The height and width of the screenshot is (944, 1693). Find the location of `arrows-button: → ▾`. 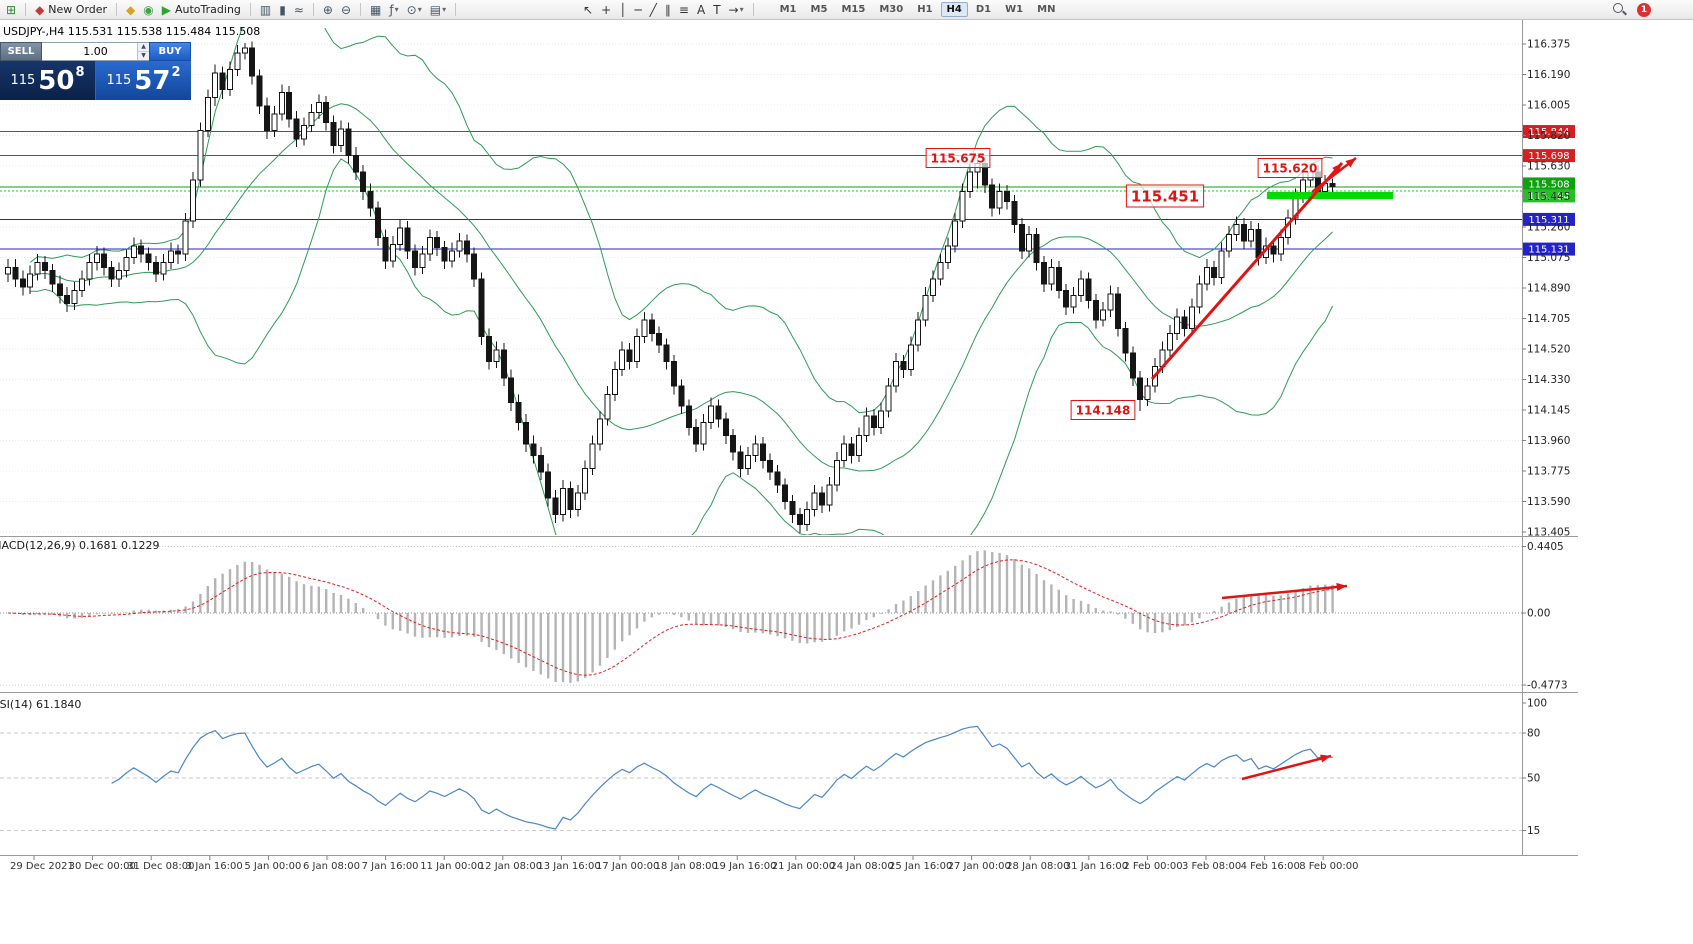

arrows-button: → ▾ is located at coordinates (736, 9).